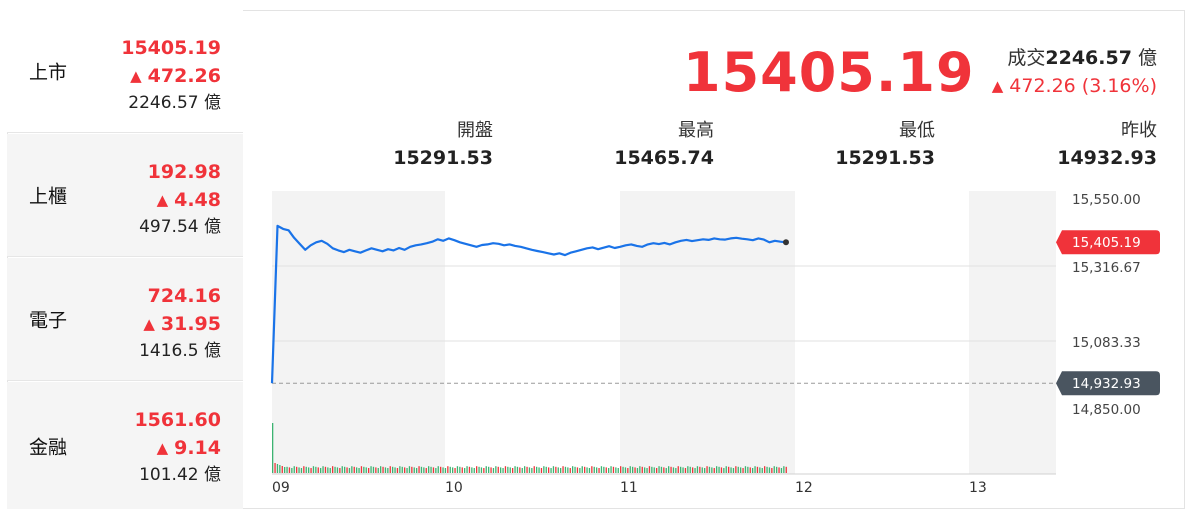 This screenshot has width=1191, height=516. What do you see at coordinates (786, 242) in the screenshot?
I see `last-price-dot` at bounding box center [786, 242].